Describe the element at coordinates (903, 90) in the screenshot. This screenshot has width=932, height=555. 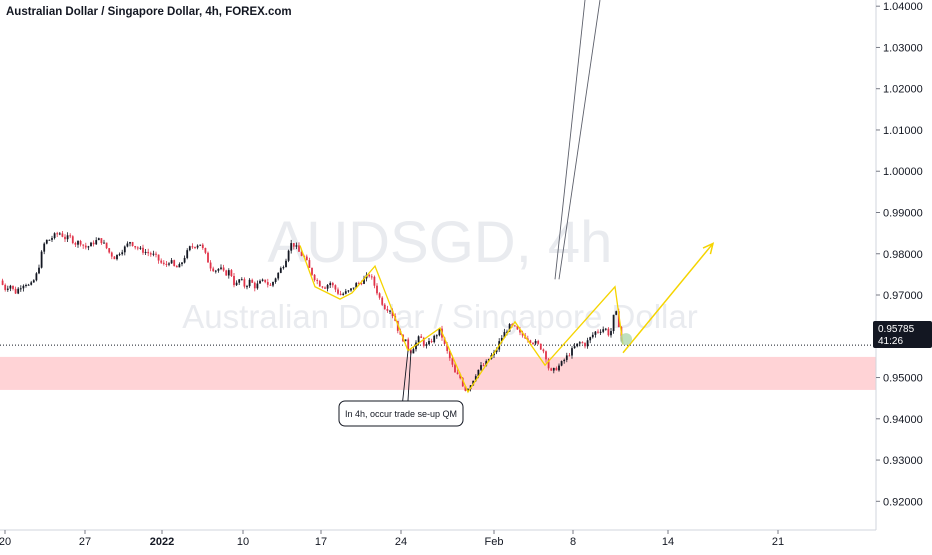
I see `price-tick-label: 1.02000` at that location.